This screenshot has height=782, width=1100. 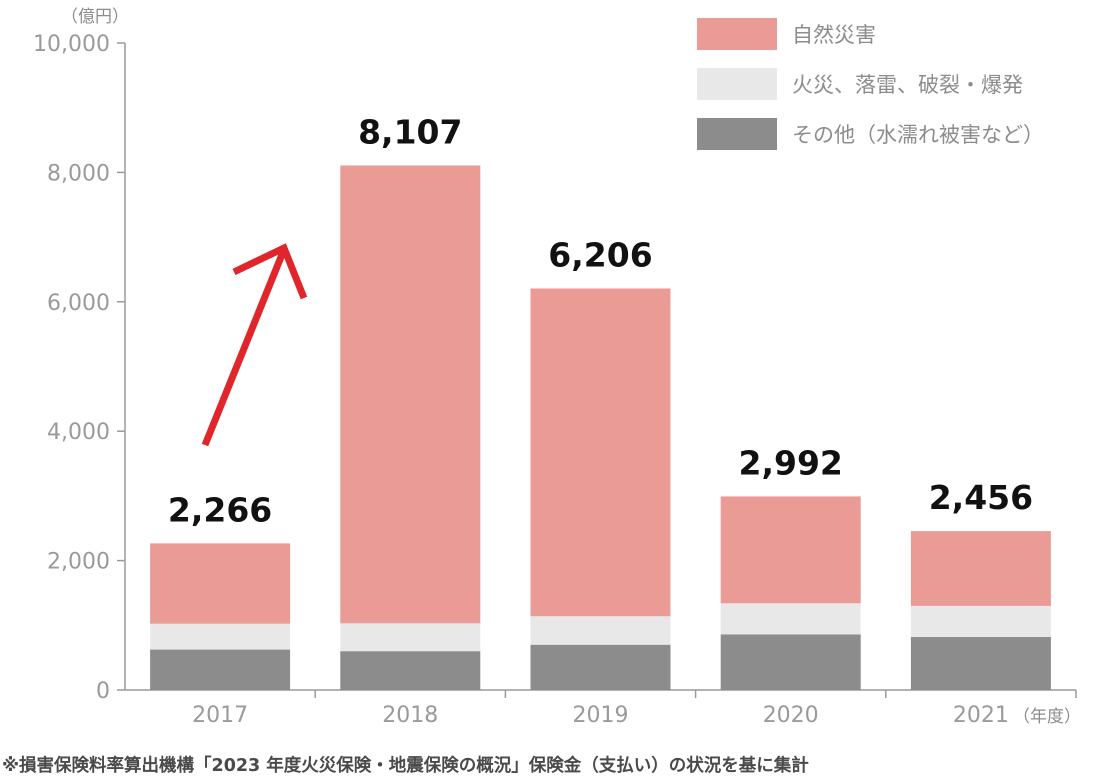 What do you see at coordinates (791, 715) in the screenshot?
I see `x-category-label: 2020` at bounding box center [791, 715].